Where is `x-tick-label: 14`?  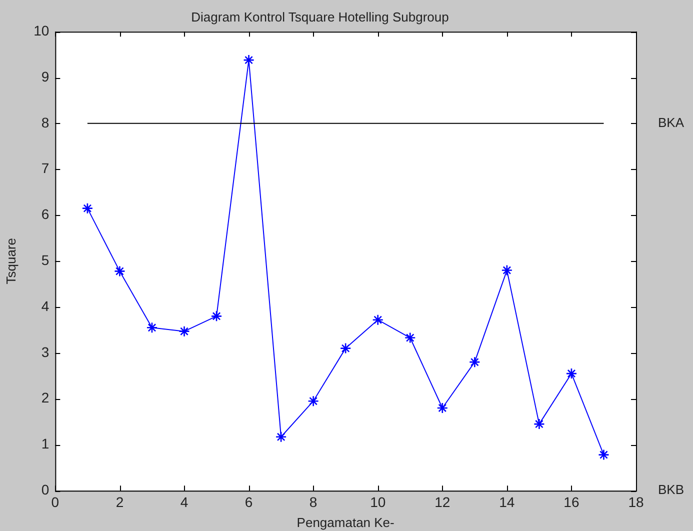 x-tick-label: 14 is located at coordinates (507, 502).